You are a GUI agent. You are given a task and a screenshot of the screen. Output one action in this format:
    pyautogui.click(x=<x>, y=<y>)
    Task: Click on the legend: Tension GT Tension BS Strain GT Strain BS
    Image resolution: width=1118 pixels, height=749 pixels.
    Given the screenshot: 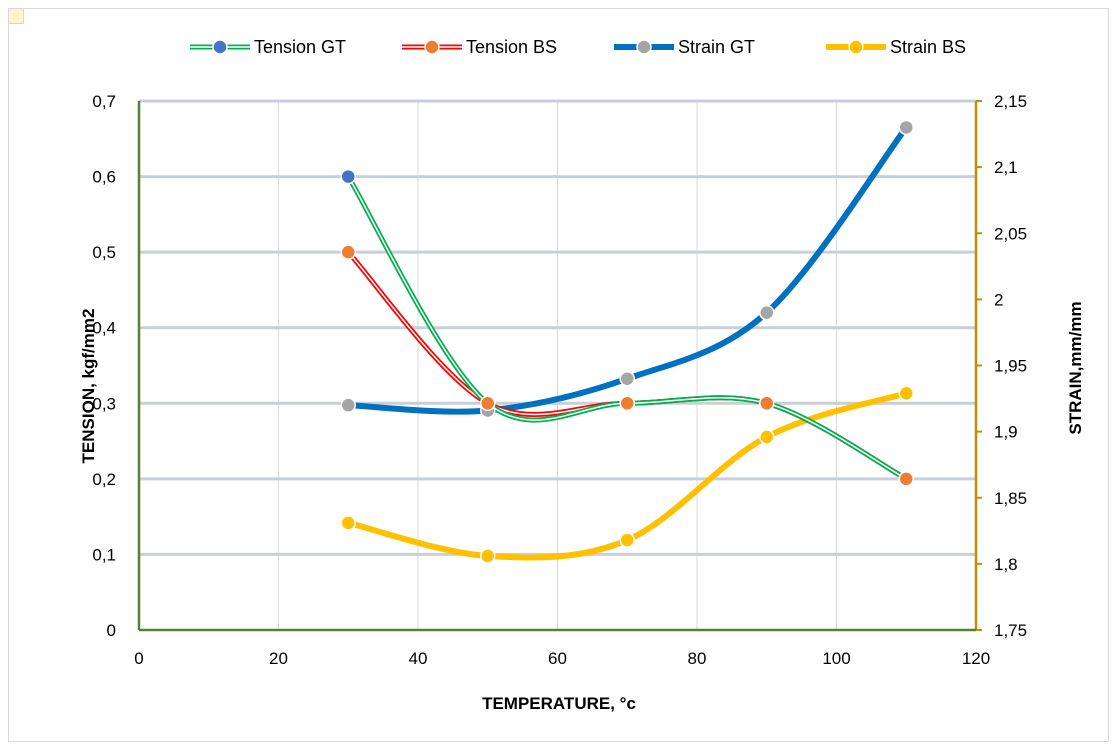 What is the action you would take?
    pyautogui.click(x=578, y=47)
    